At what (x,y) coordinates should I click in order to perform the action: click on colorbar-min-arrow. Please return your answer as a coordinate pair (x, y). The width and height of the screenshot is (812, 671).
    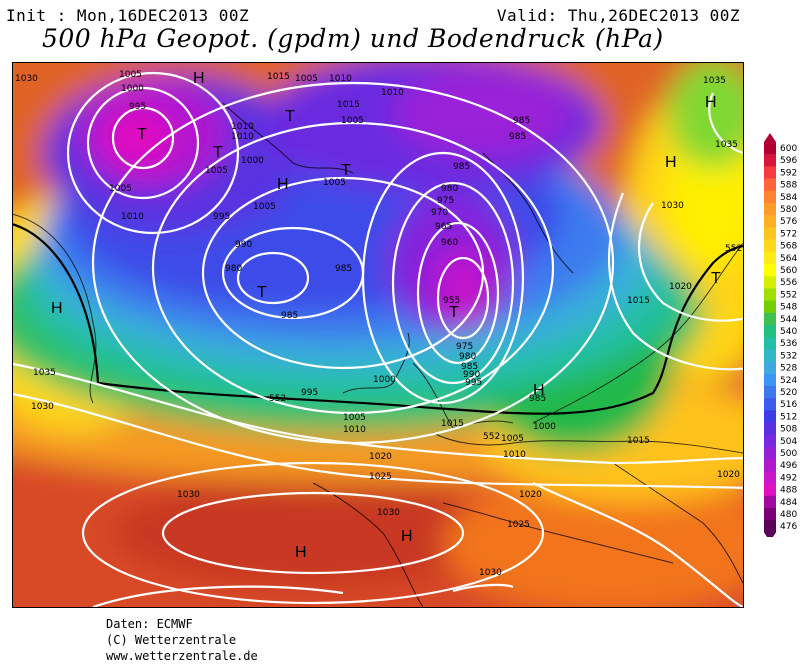
    Looking at the image, I should click on (770, 537).